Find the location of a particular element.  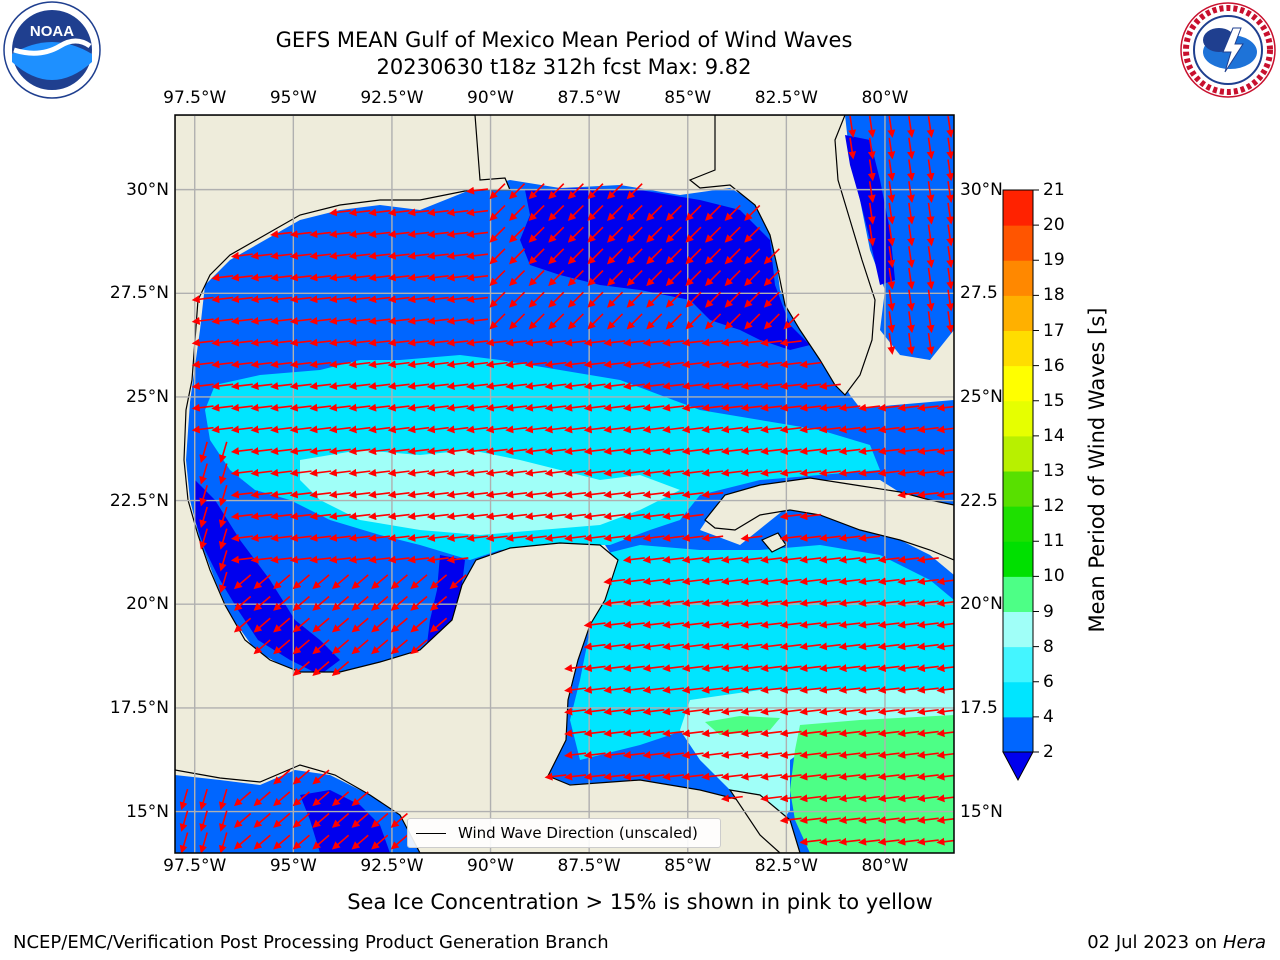

lon-tick-top: 90°W is located at coordinates (491, 98).